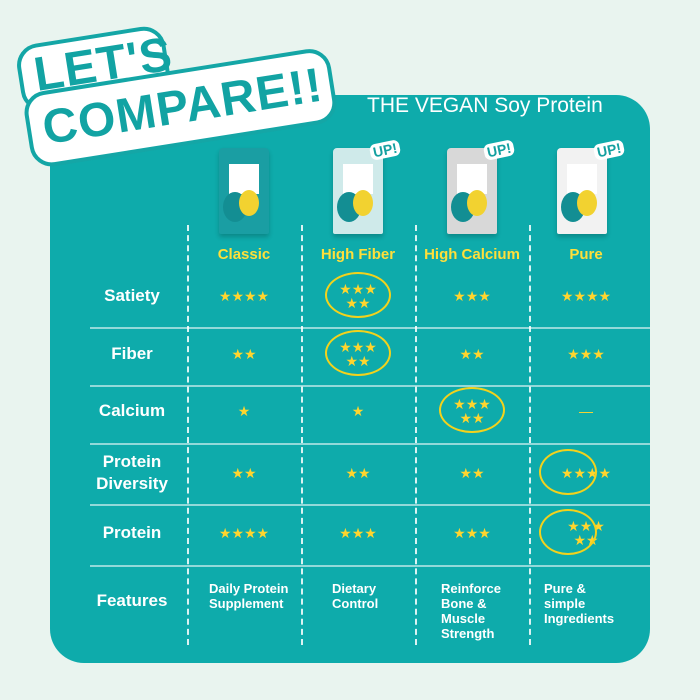 The image size is (700, 700). What do you see at coordinates (579, 603) in the screenshot?
I see `feature-text: Pure & simple Ingredients` at bounding box center [579, 603].